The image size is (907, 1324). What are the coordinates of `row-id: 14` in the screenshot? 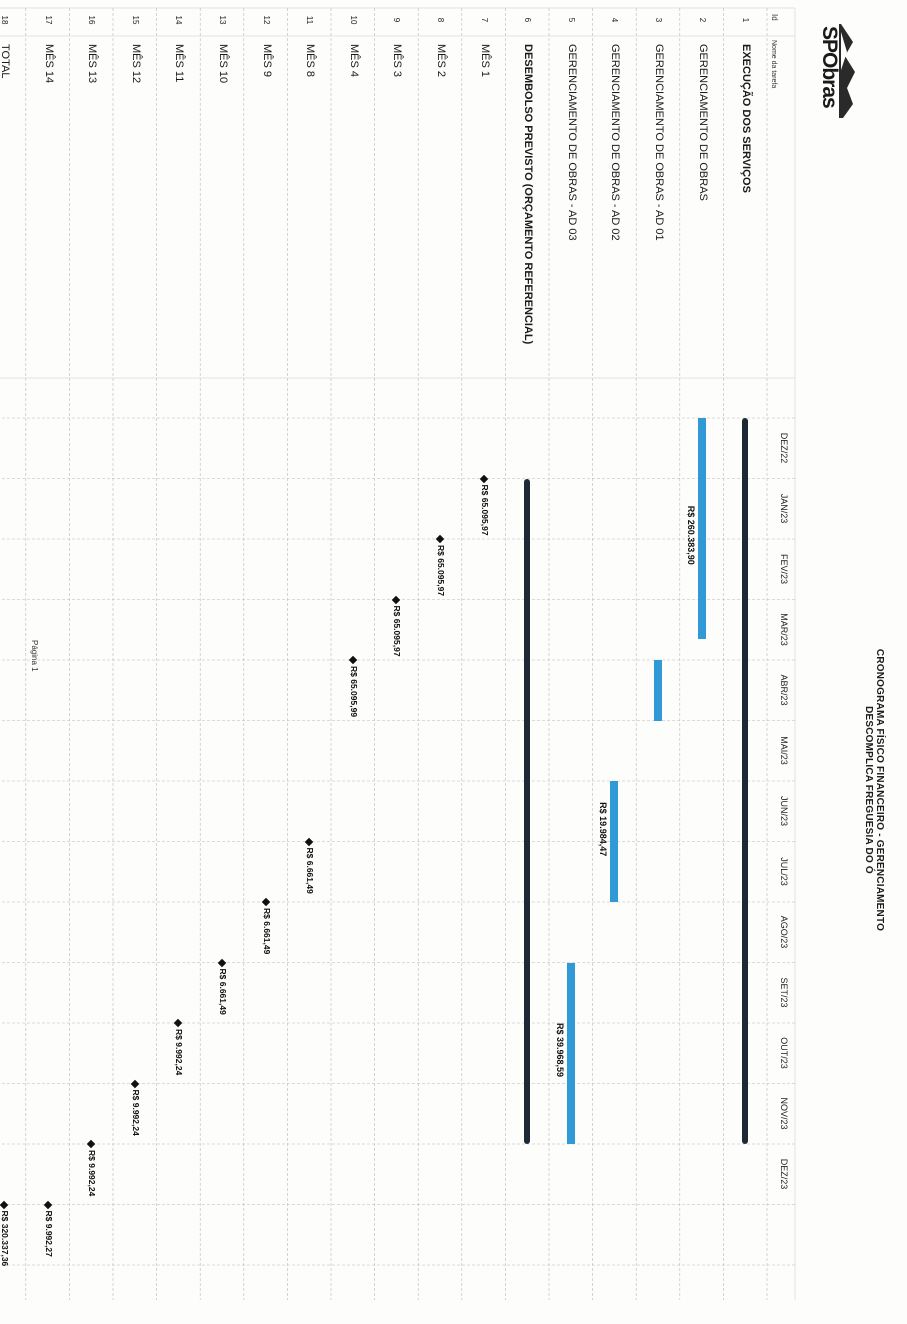 It's located at (179, 20).